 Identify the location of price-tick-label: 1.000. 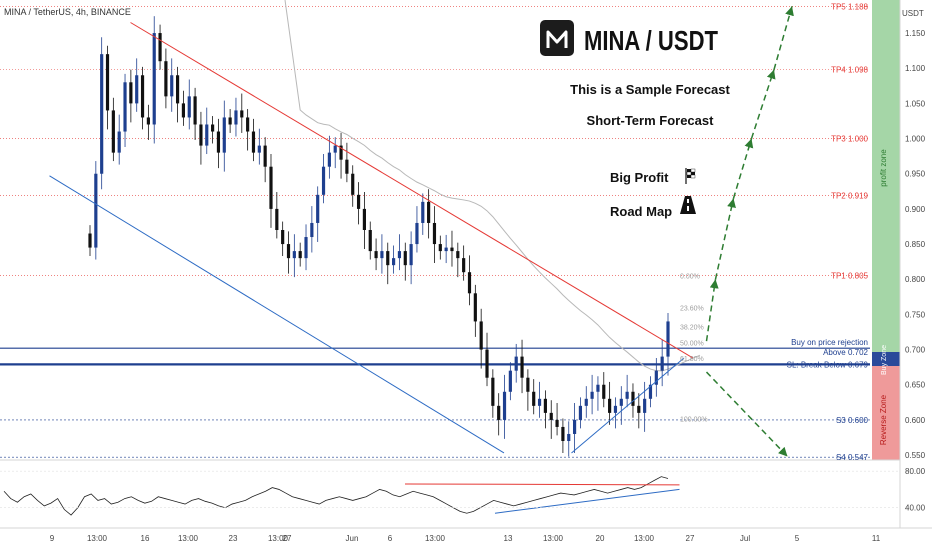
(915, 139).